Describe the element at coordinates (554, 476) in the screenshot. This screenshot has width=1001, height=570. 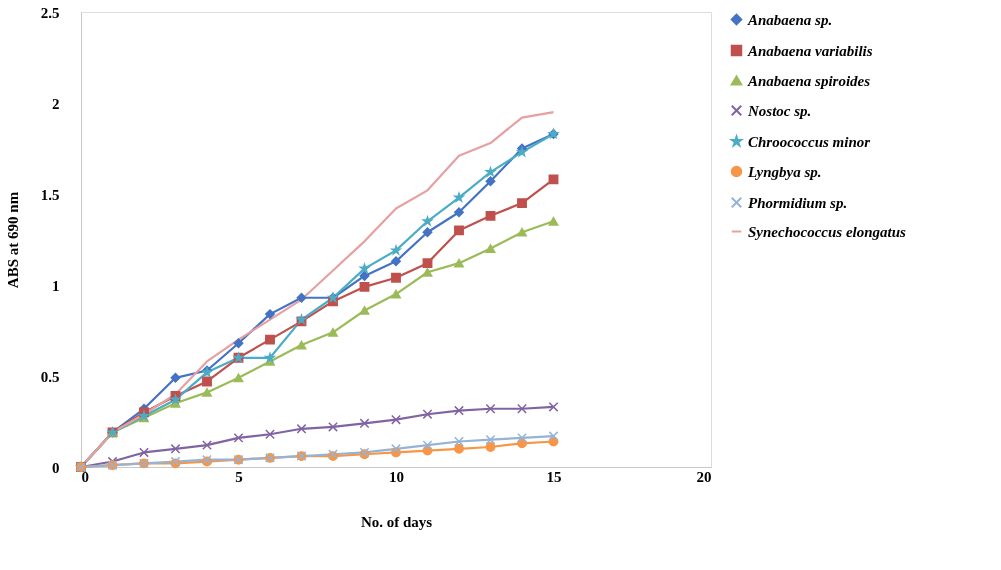
I see `x-tick-label: 15` at that location.